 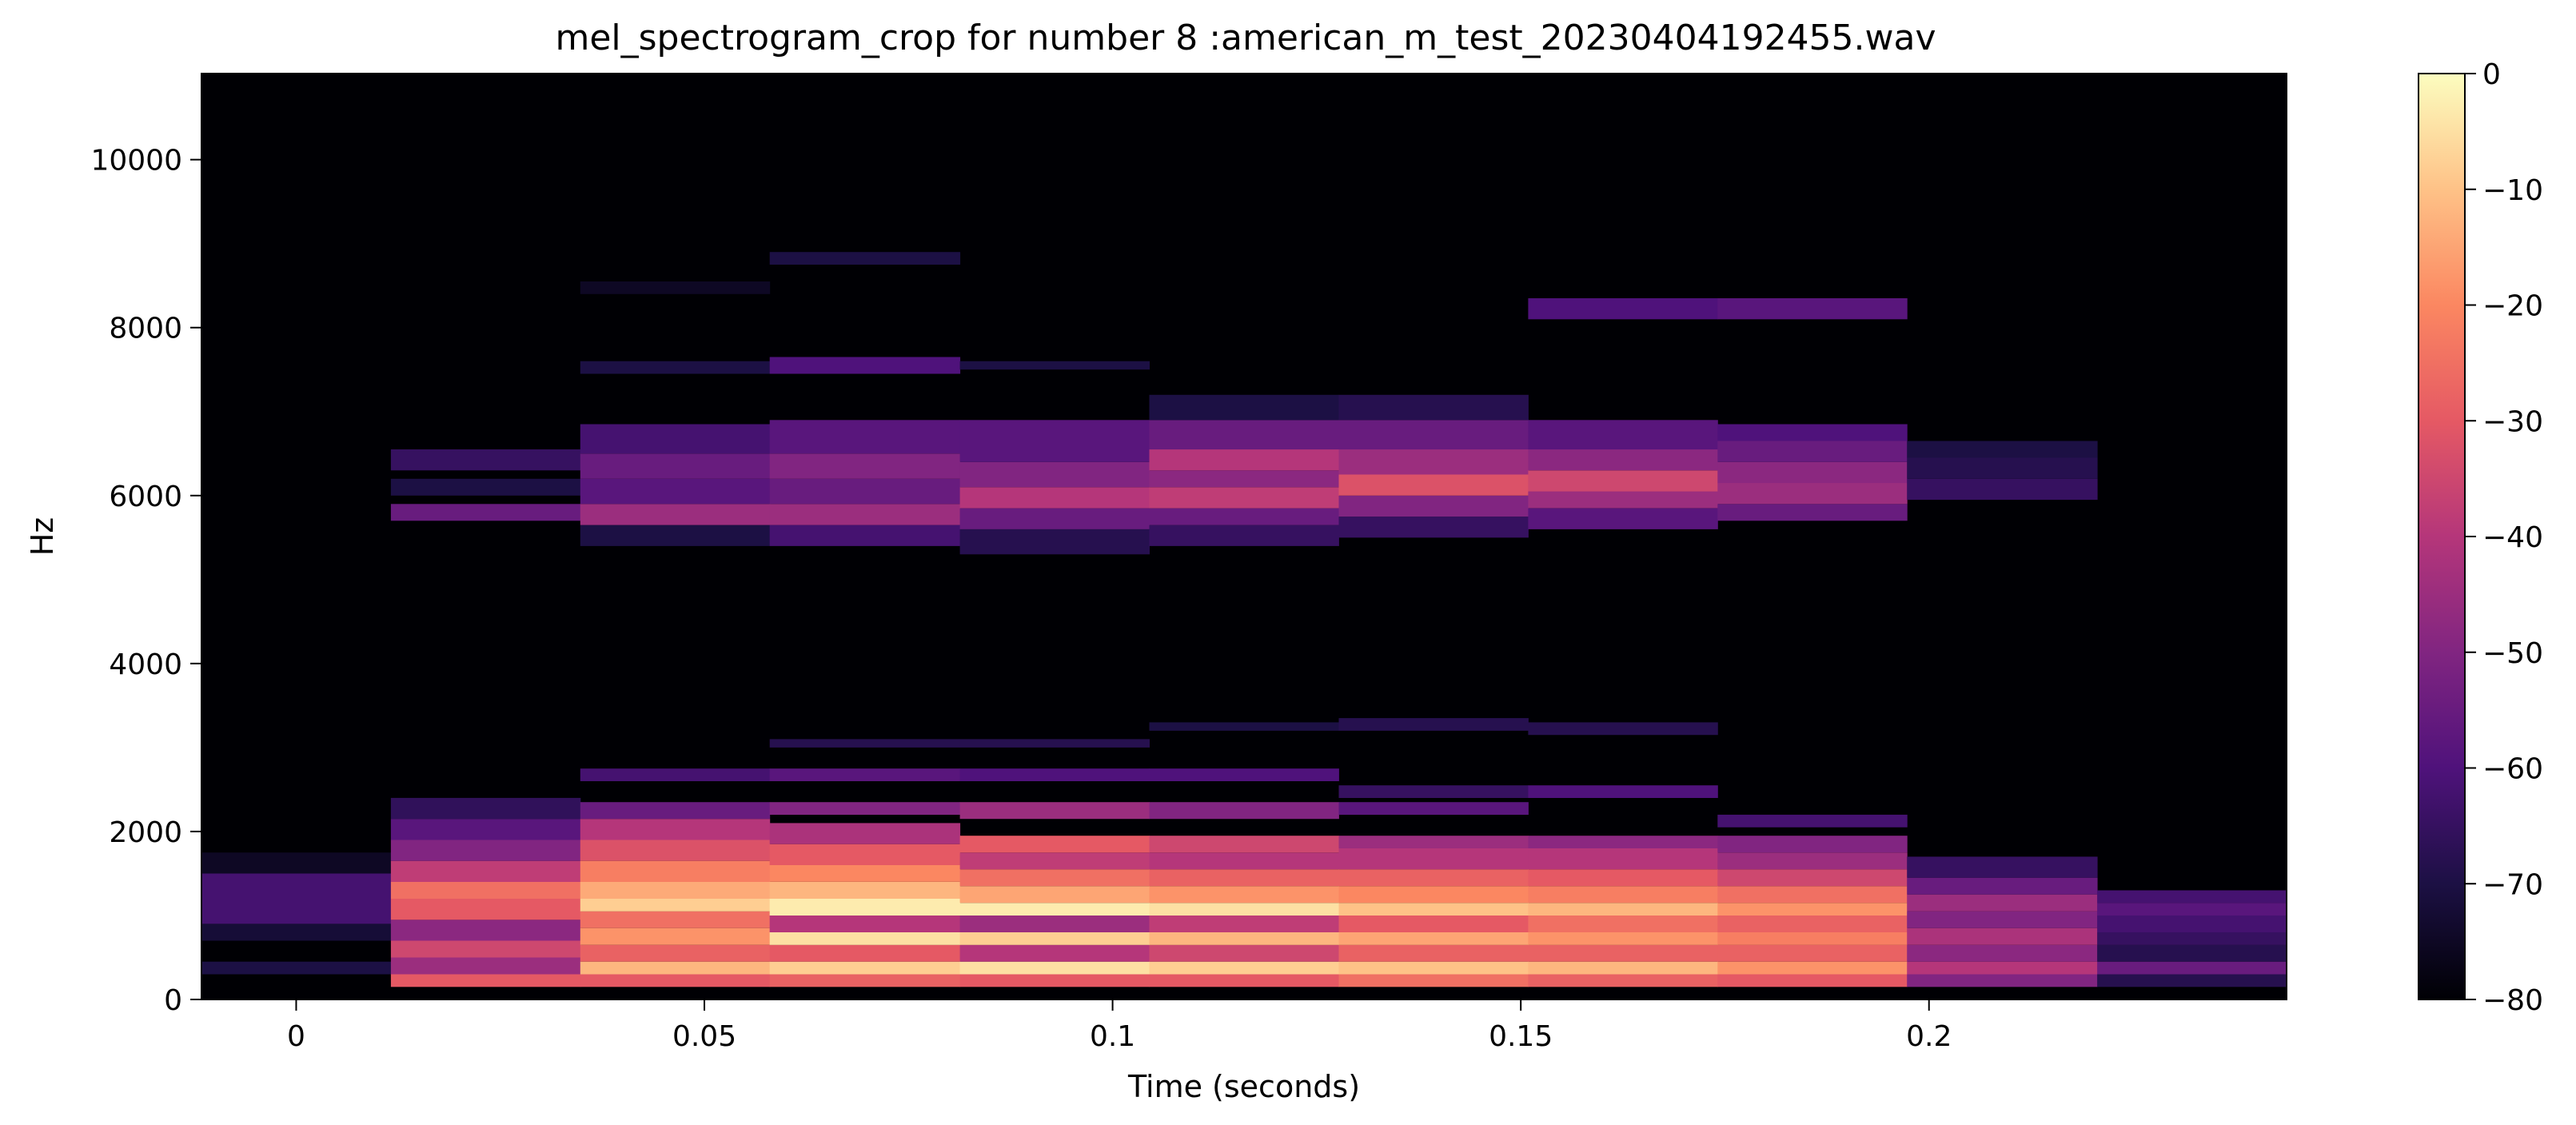 What do you see at coordinates (146, 664) in the screenshot?
I see `y-tick-label: 4000` at bounding box center [146, 664].